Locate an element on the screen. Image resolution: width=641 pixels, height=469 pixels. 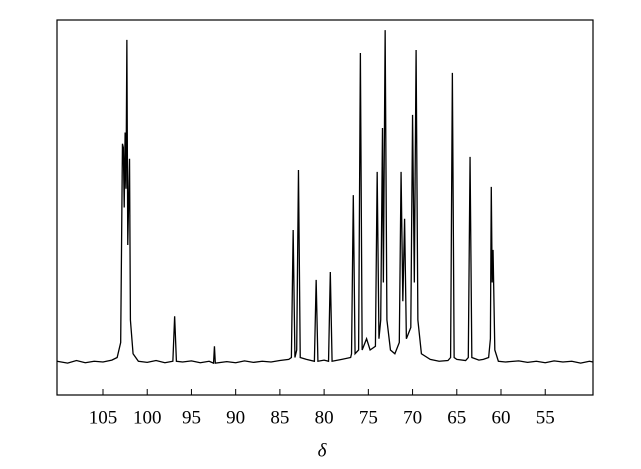
x-tick-label: 95 is located at coordinates (191, 417).